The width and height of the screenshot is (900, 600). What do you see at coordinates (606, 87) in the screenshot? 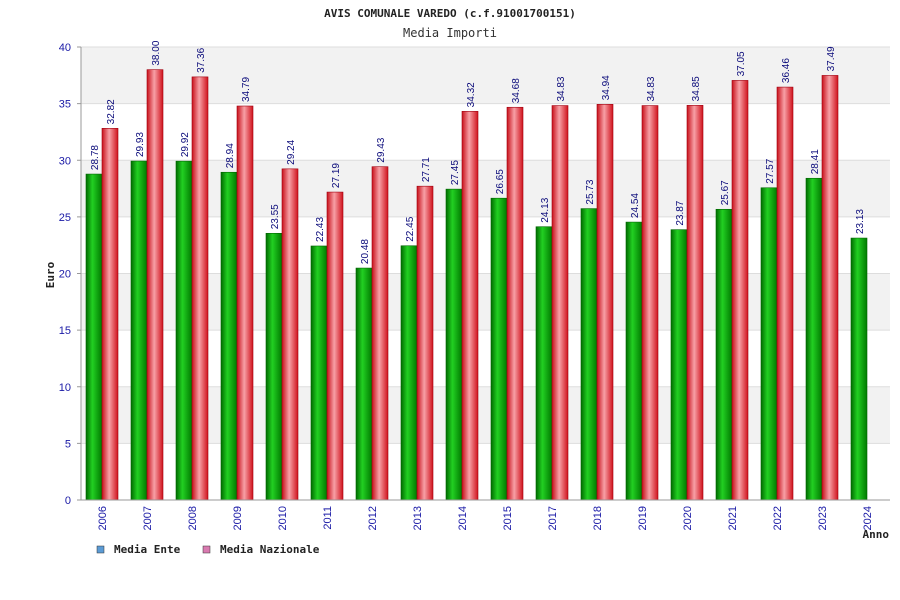
I see `value-label-media-nazionale-2018: 34.94` at bounding box center [606, 87].